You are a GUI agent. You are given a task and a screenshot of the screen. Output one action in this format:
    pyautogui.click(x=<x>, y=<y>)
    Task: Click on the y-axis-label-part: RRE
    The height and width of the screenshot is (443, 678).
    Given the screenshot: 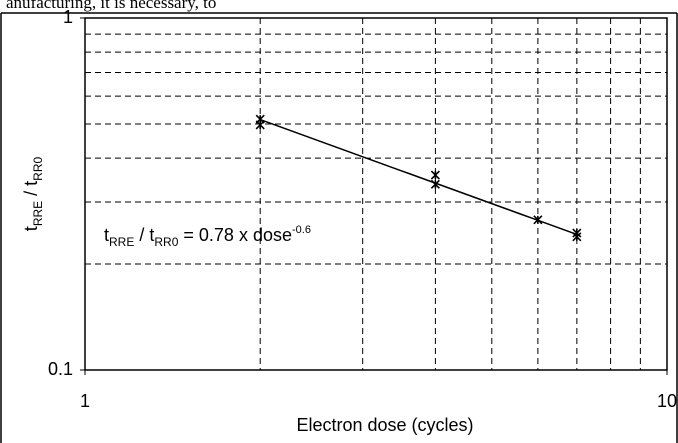 What is the action you would take?
    pyautogui.click(x=38, y=213)
    